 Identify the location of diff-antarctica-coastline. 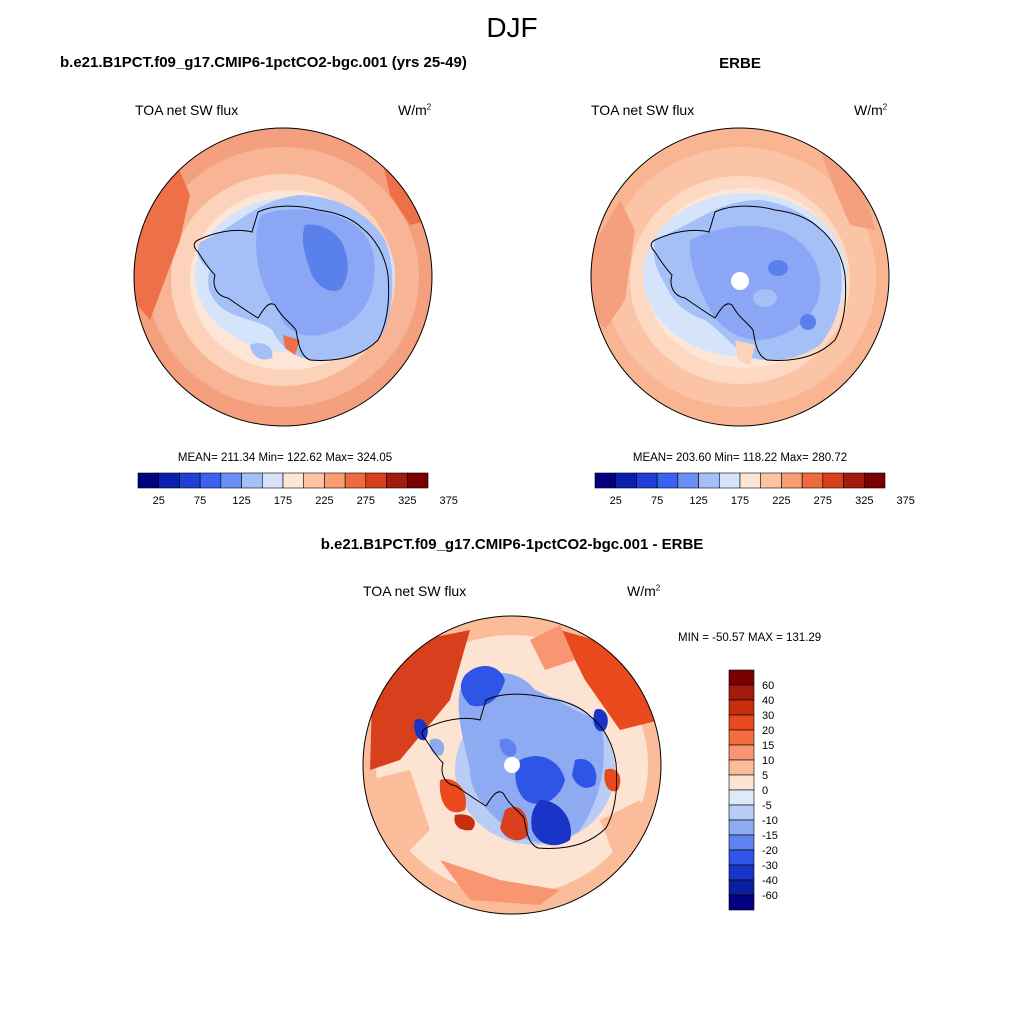
(519, 771).